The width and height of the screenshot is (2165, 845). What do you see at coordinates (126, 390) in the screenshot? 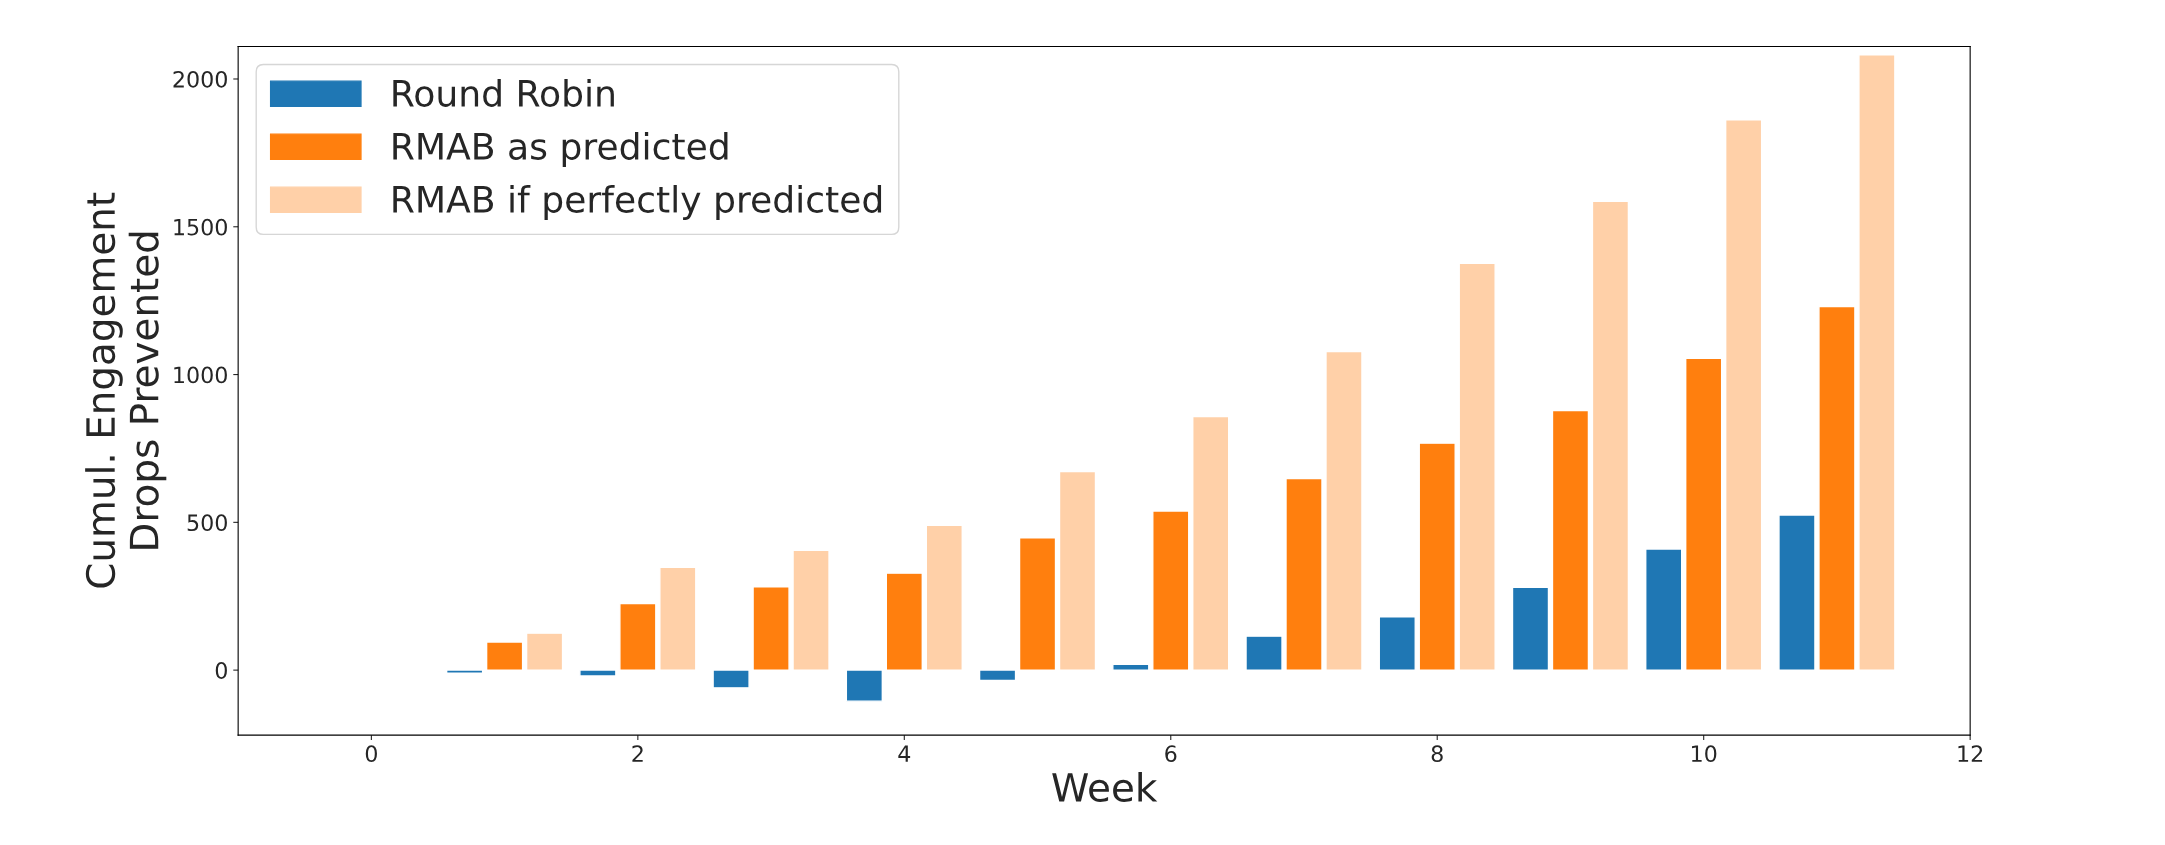
I see `y-axis-title: Cumul. Engagement Drops Prevented` at bounding box center [126, 390].